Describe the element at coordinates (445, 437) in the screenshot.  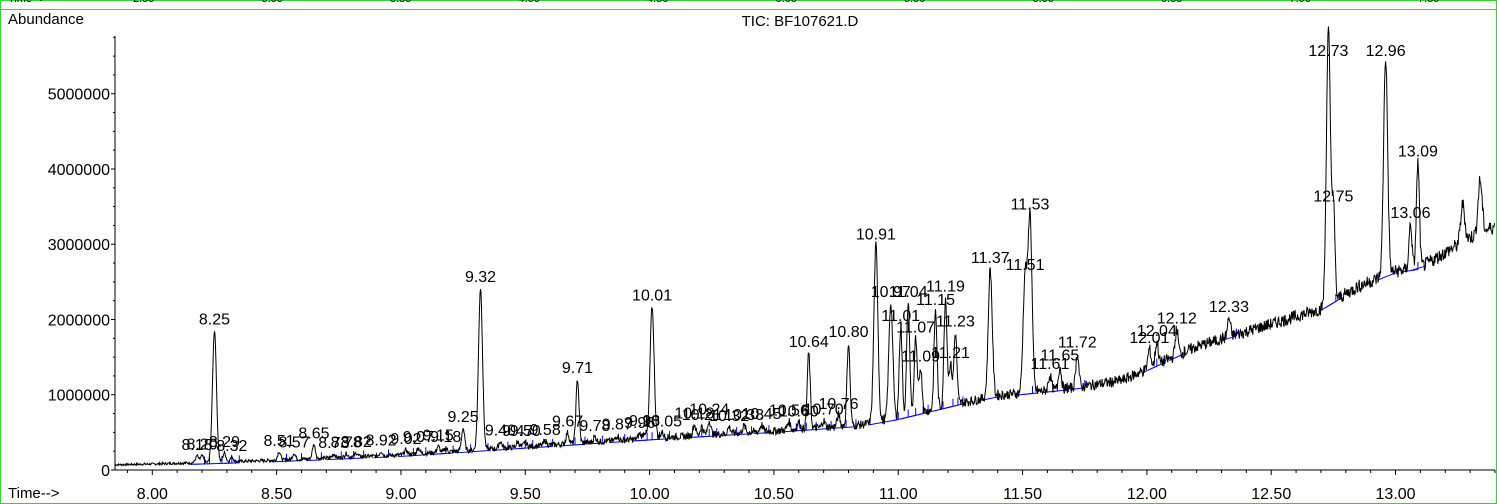
I see `peak-label: 9.18` at that location.